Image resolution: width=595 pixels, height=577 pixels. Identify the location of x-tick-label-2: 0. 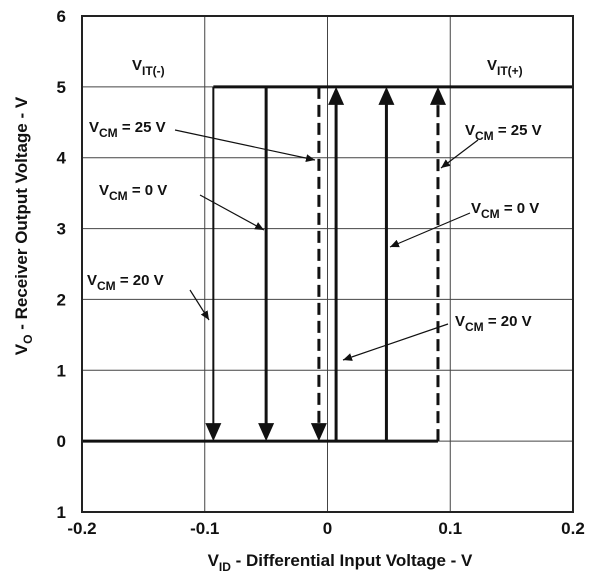
(327, 528).